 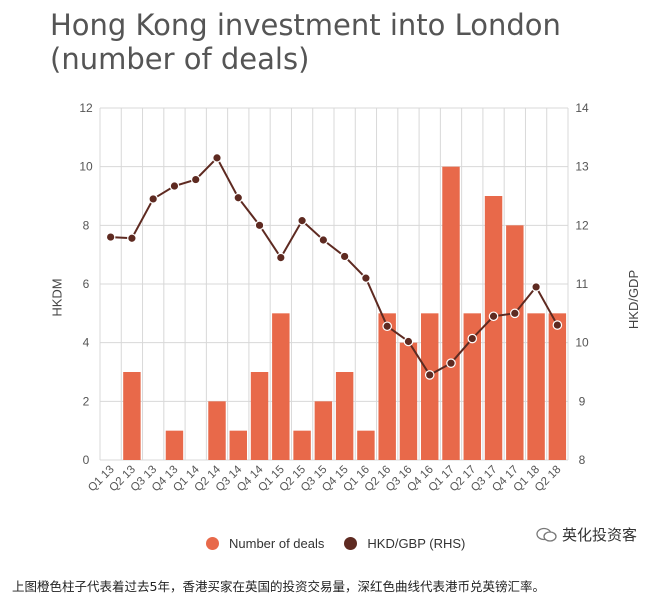 I want to click on chart-legend: Number of deals HKD/GBP (RHS), so click(x=345, y=543).